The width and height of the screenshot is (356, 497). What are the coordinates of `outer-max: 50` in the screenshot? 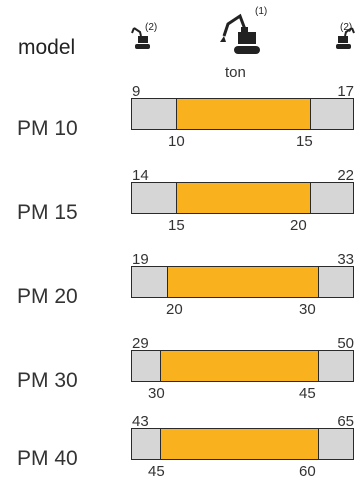 It's located at (345, 343).